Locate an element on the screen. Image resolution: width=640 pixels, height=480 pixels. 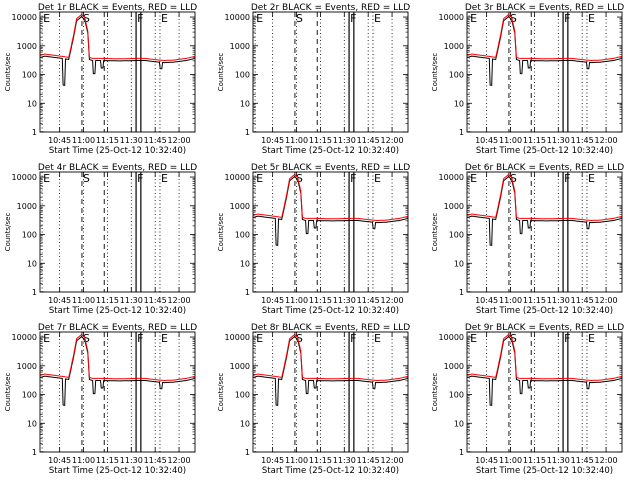
panel-title: Det 3r BLACK = Events, RED = LLD is located at coordinates (544, 8).